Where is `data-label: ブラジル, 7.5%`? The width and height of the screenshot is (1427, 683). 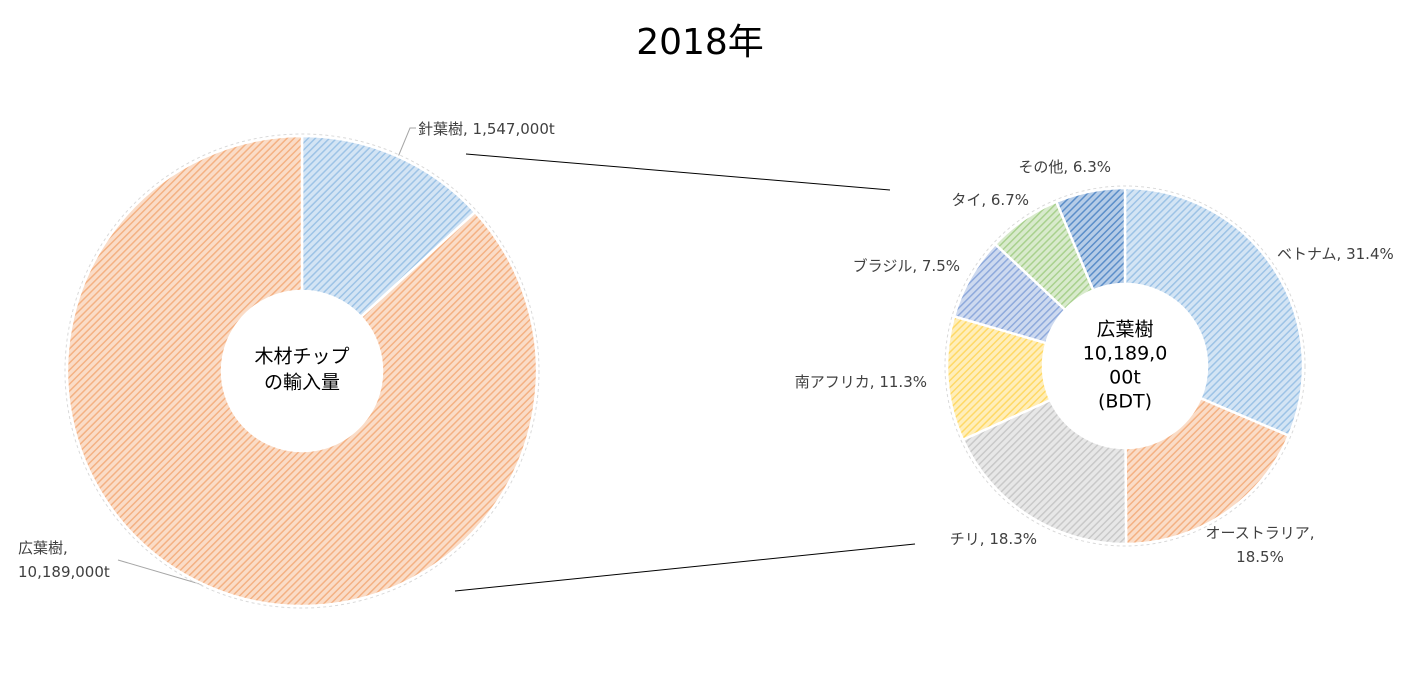
data-label: ブラジル, 7.5% is located at coordinates (906, 266).